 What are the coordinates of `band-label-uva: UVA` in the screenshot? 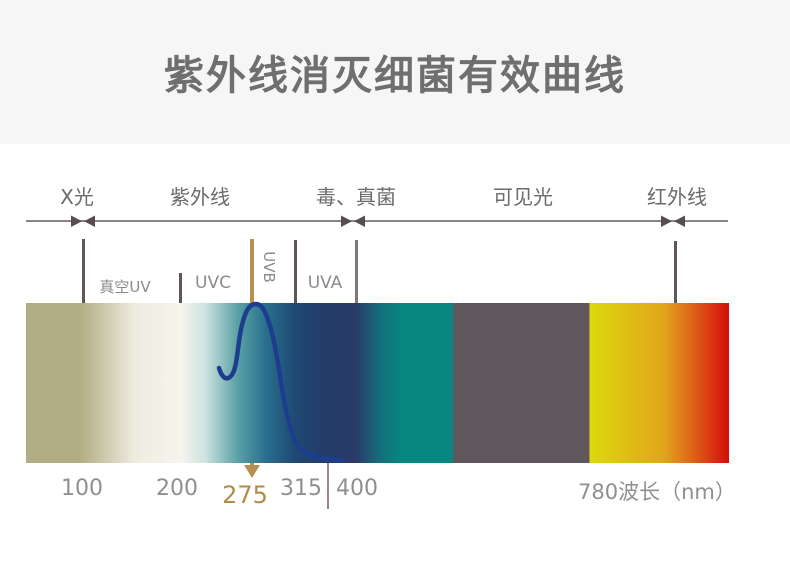 It's located at (325, 283).